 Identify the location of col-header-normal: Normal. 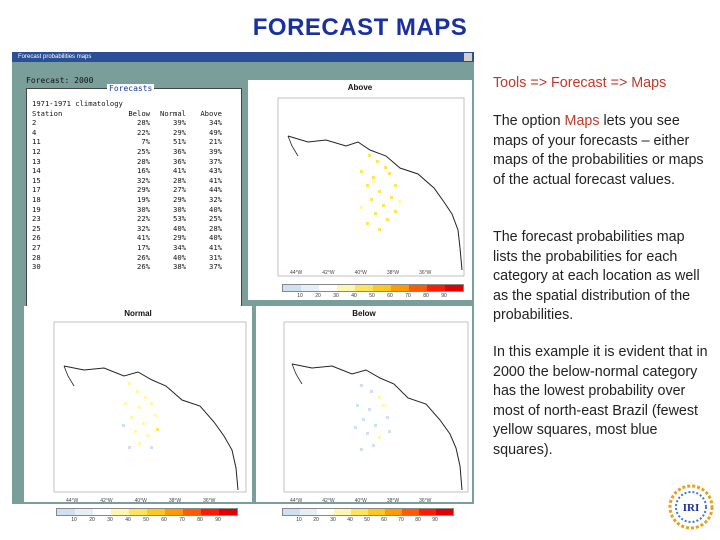
(173, 113).